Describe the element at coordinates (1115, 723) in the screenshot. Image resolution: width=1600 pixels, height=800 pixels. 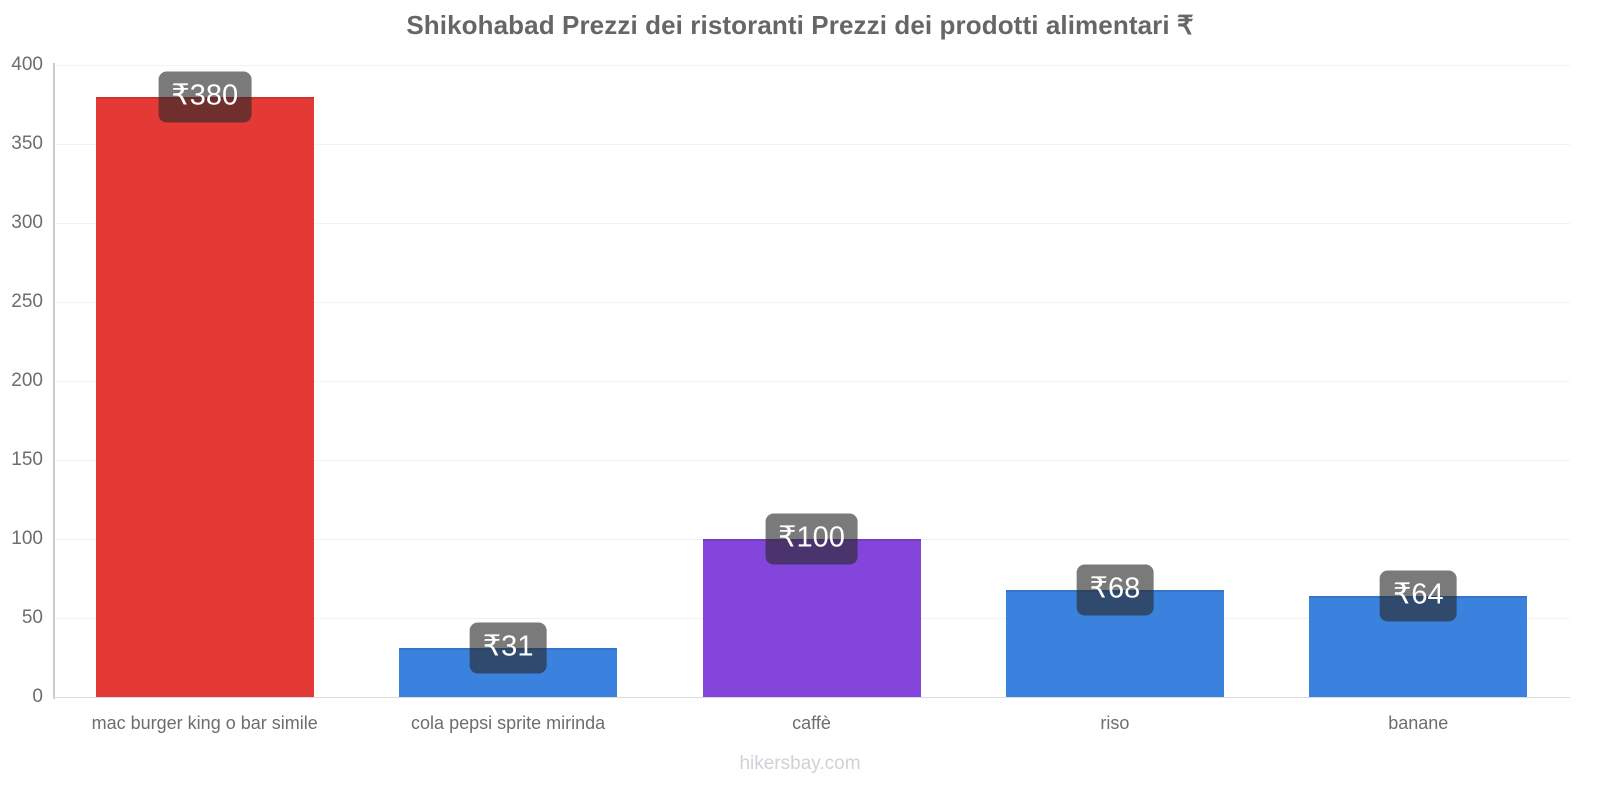
I see `x-axis-tick-label: riso` at that location.